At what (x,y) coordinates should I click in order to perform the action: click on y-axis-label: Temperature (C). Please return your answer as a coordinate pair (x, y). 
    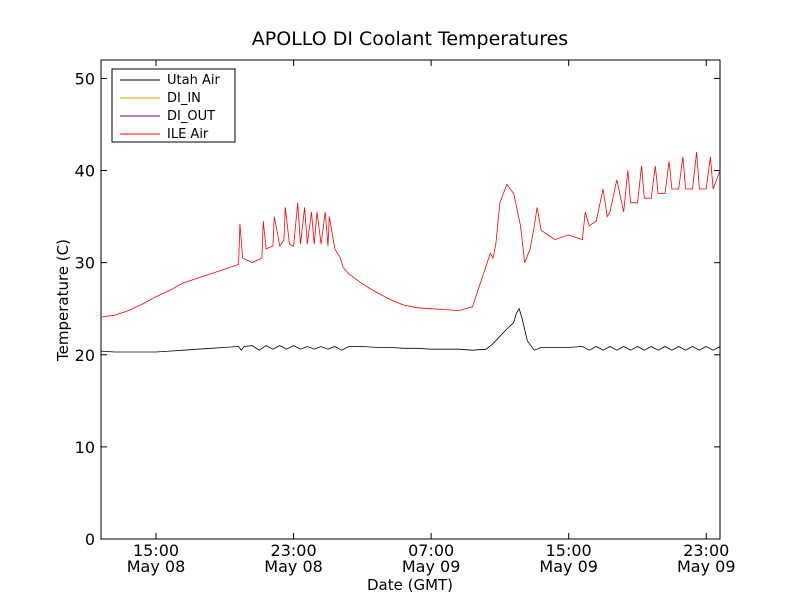
    Looking at the image, I should click on (63, 300).